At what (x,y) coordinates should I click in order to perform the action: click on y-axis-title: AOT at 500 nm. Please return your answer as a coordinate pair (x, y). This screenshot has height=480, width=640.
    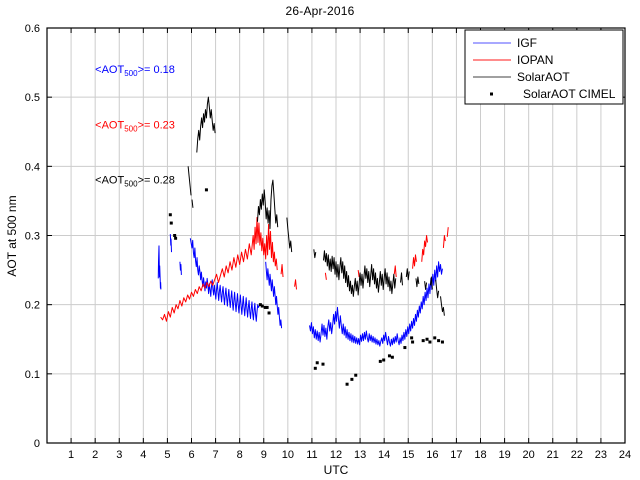
    Looking at the image, I should click on (12, 235).